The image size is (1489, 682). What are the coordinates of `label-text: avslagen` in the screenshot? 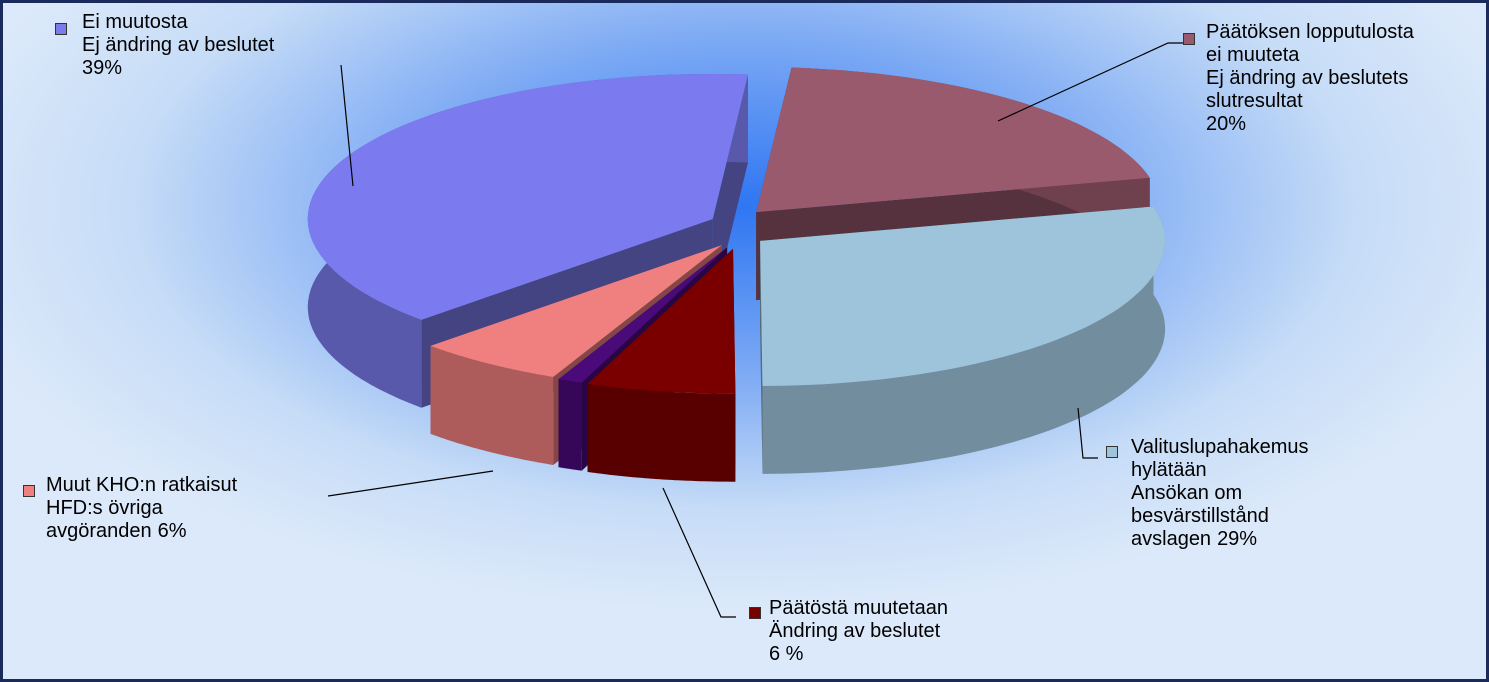 It's located at (1171, 539).